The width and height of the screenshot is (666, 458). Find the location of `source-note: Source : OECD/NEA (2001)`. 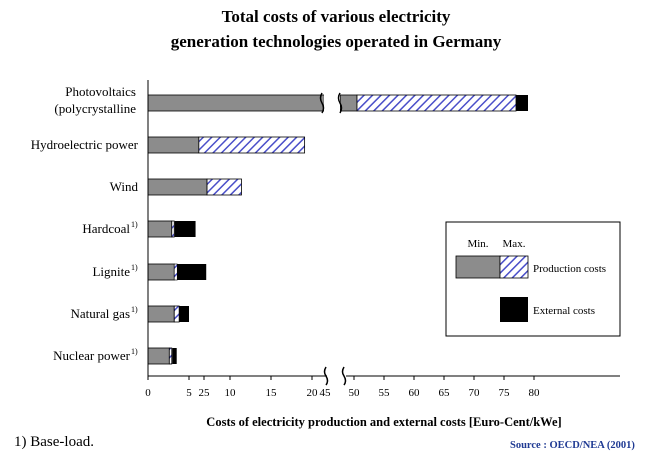

source-note: Source : OECD/NEA (2001) is located at coordinates (572, 445).